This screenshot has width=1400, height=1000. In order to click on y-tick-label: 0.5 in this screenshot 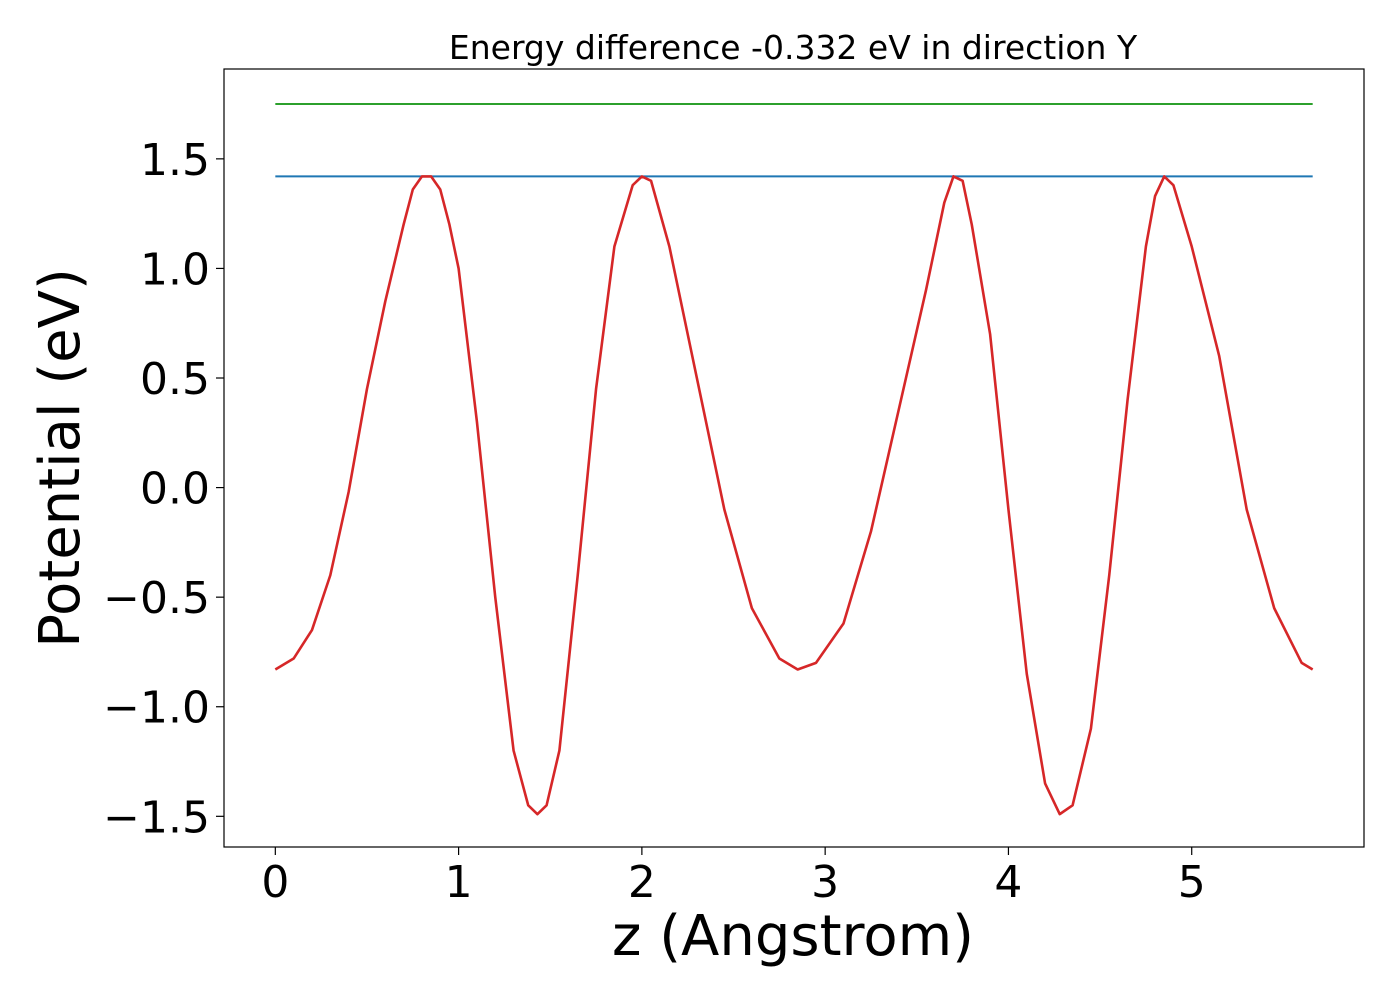, I will do `click(175, 379)`.